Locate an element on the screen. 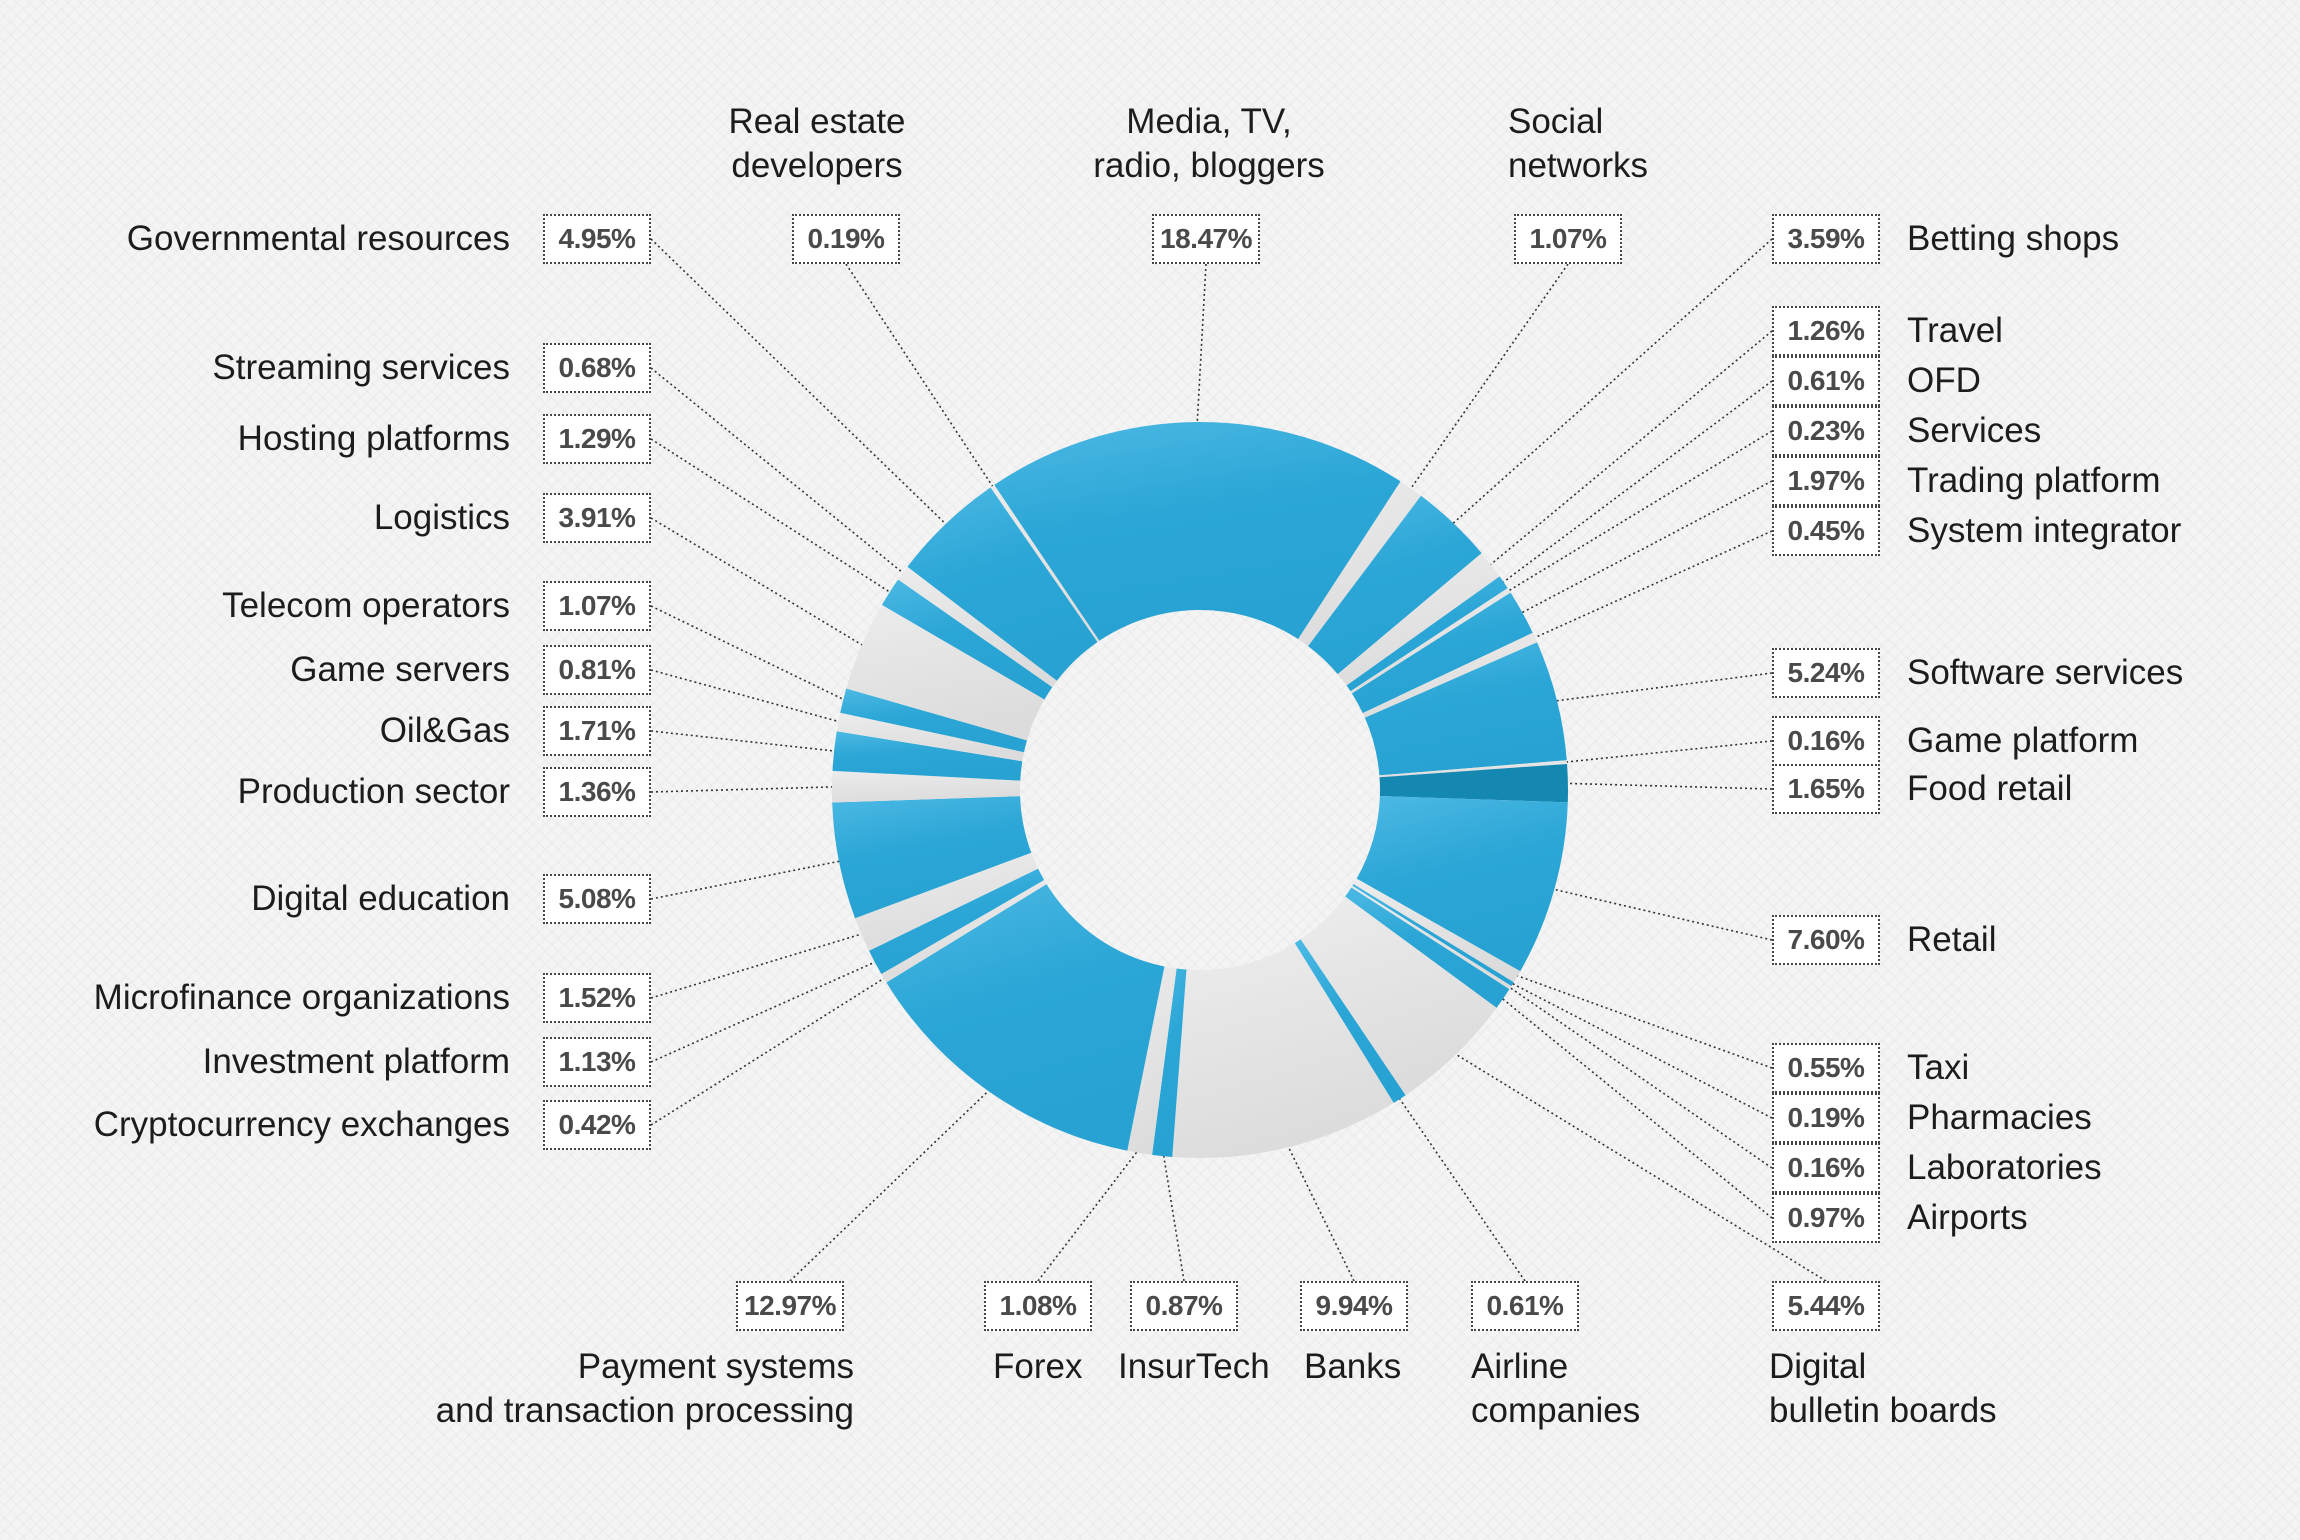 The width and height of the screenshot is (2300, 1540). category-label: Investment platform is located at coordinates (356, 1061).